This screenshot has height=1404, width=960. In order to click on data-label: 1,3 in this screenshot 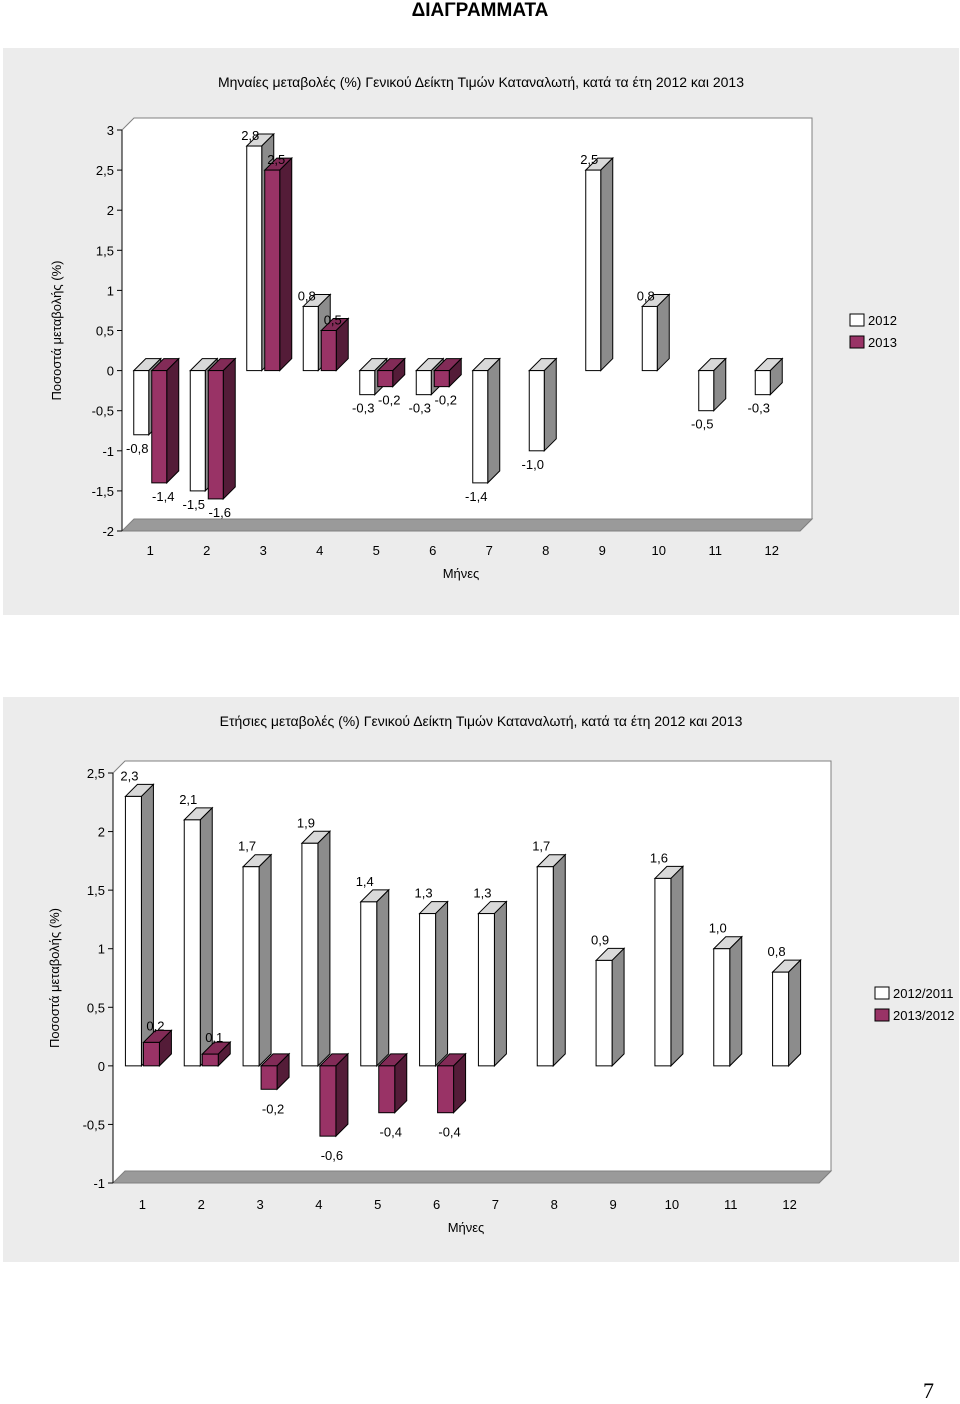, I will do `click(482, 893)`.